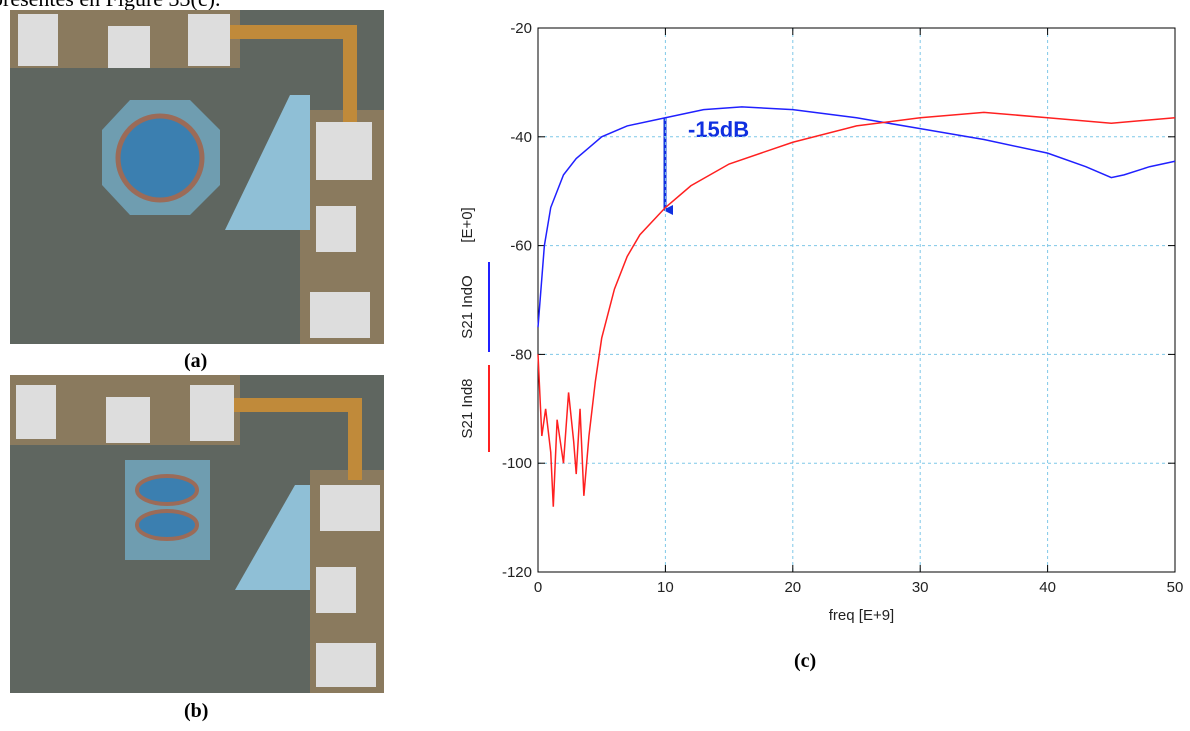  Describe the element at coordinates (467, 408) in the screenshot. I see `legend-label: S21 Ind8` at that location.